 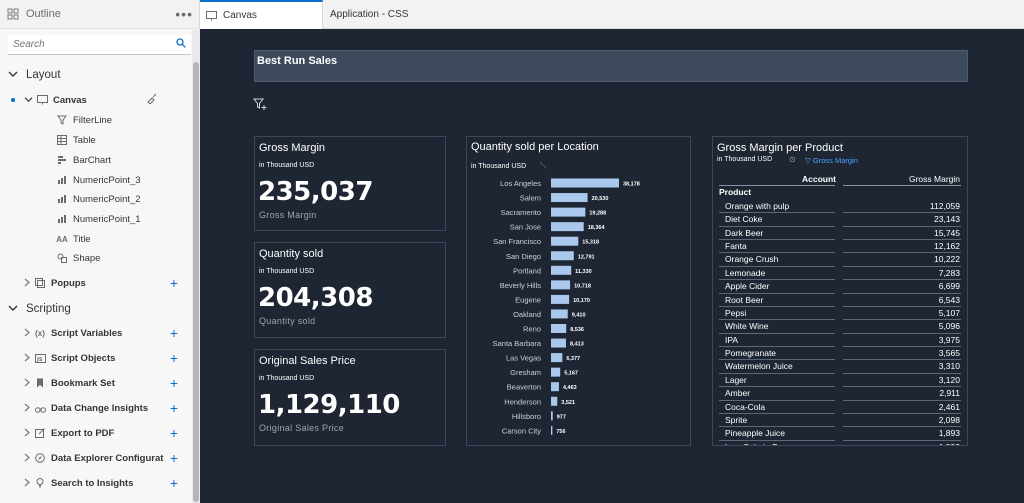 I want to click on info-icon: ⊙, so click(x=792, y=159).